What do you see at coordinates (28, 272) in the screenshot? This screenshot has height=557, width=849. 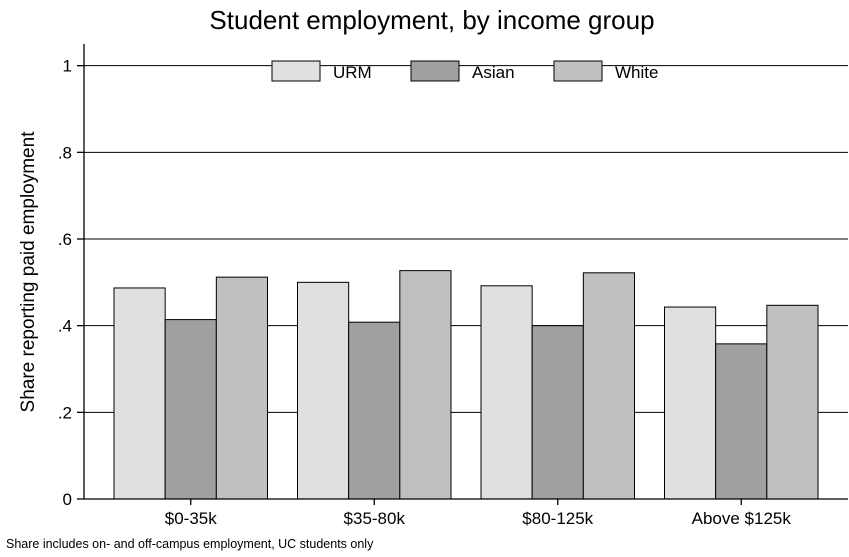 I see `y-axis-label: Share reporting paid employment` at bounding box center [28, 272].